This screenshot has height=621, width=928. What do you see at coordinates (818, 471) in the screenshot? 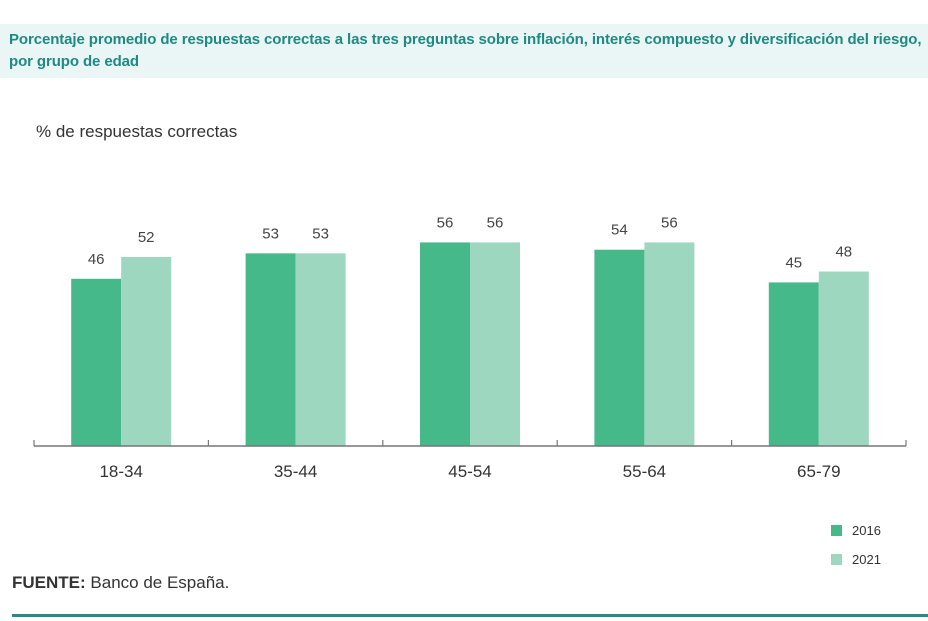
I see `x-tick-label-65-79: 65-79` at bounding box center [818, 471].